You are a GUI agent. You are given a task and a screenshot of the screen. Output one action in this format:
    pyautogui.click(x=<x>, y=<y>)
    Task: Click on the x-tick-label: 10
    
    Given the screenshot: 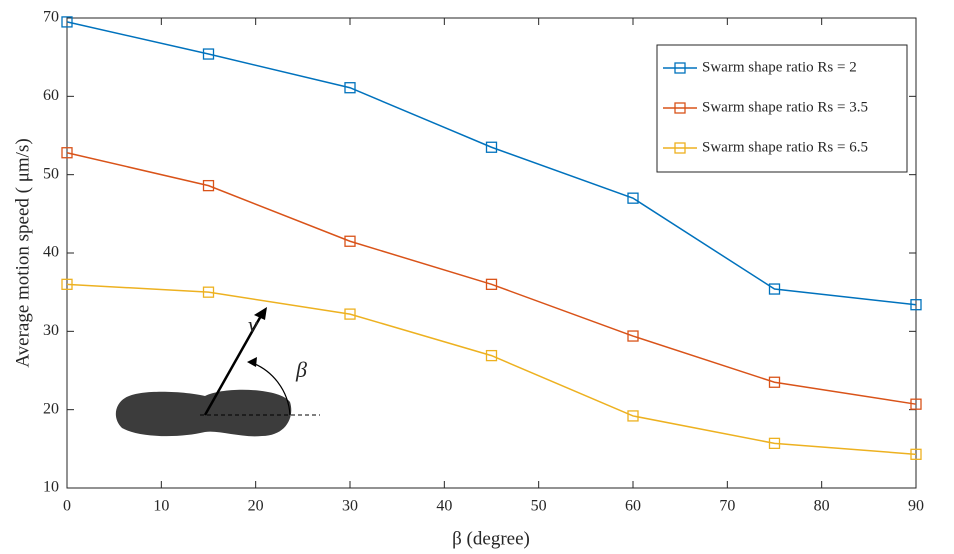 What is the action you would take?
    pyautogui.click(x=161, y=506)
    